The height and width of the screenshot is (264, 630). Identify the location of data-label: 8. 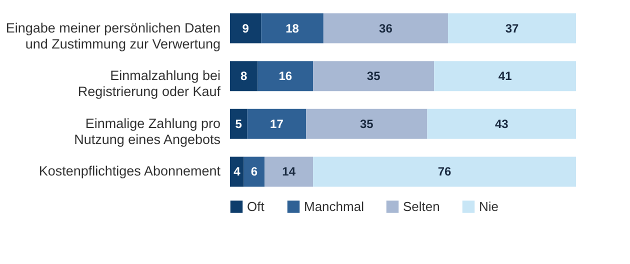
(244, 76).